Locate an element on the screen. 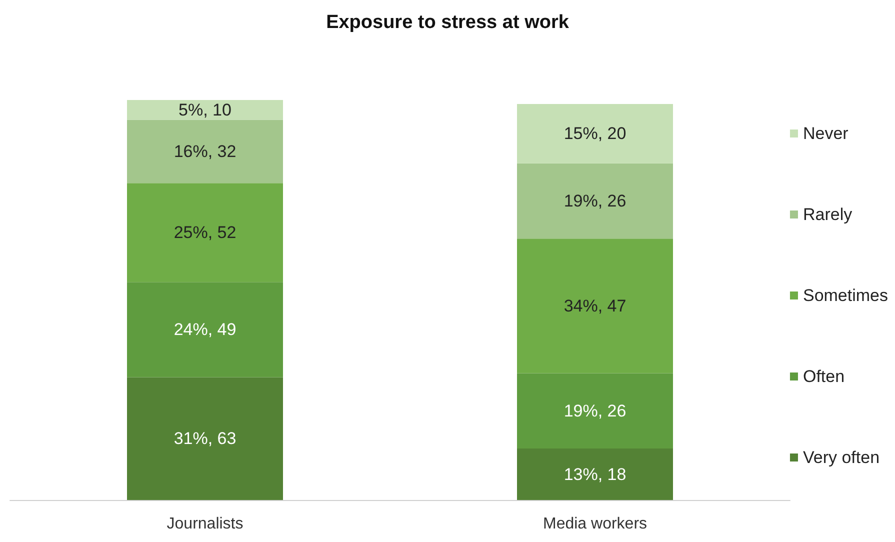 This screenshot has width=895, height=542. data-label: 15%, 20 is located at coordinates (595, 134).